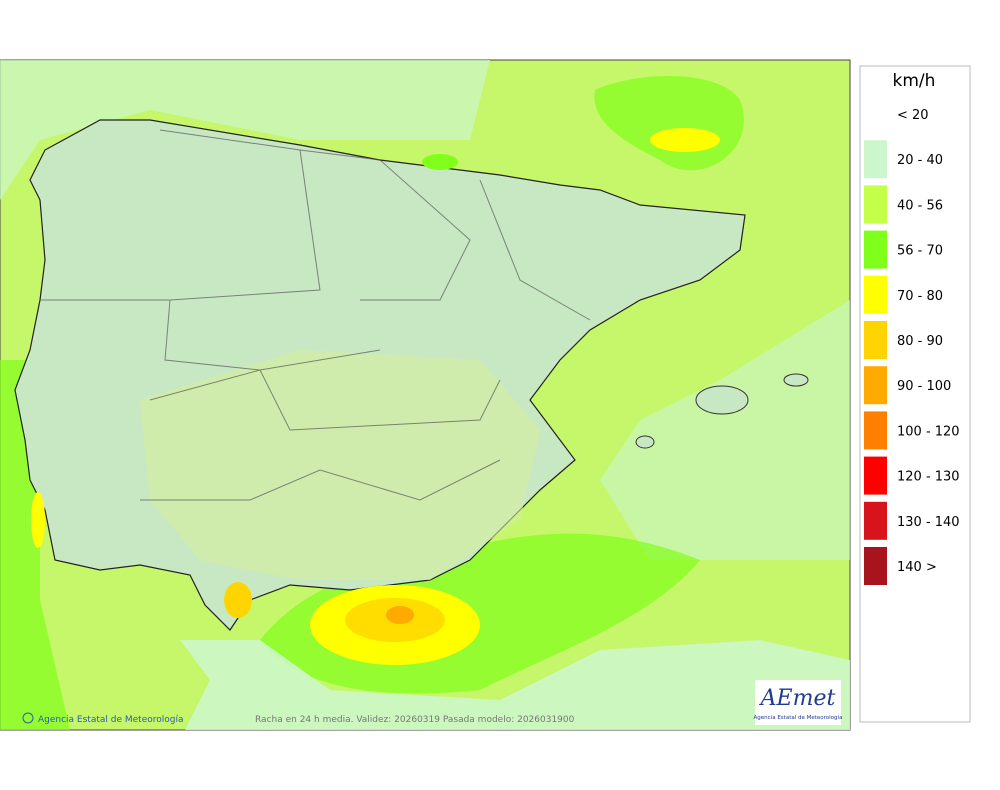 The image size is (1000, 790). What do you see at coordinates (111, 720) in the screenshot?
I see `credit: Agencia Estatal de Meteorología` at bounding box center [111, 720].